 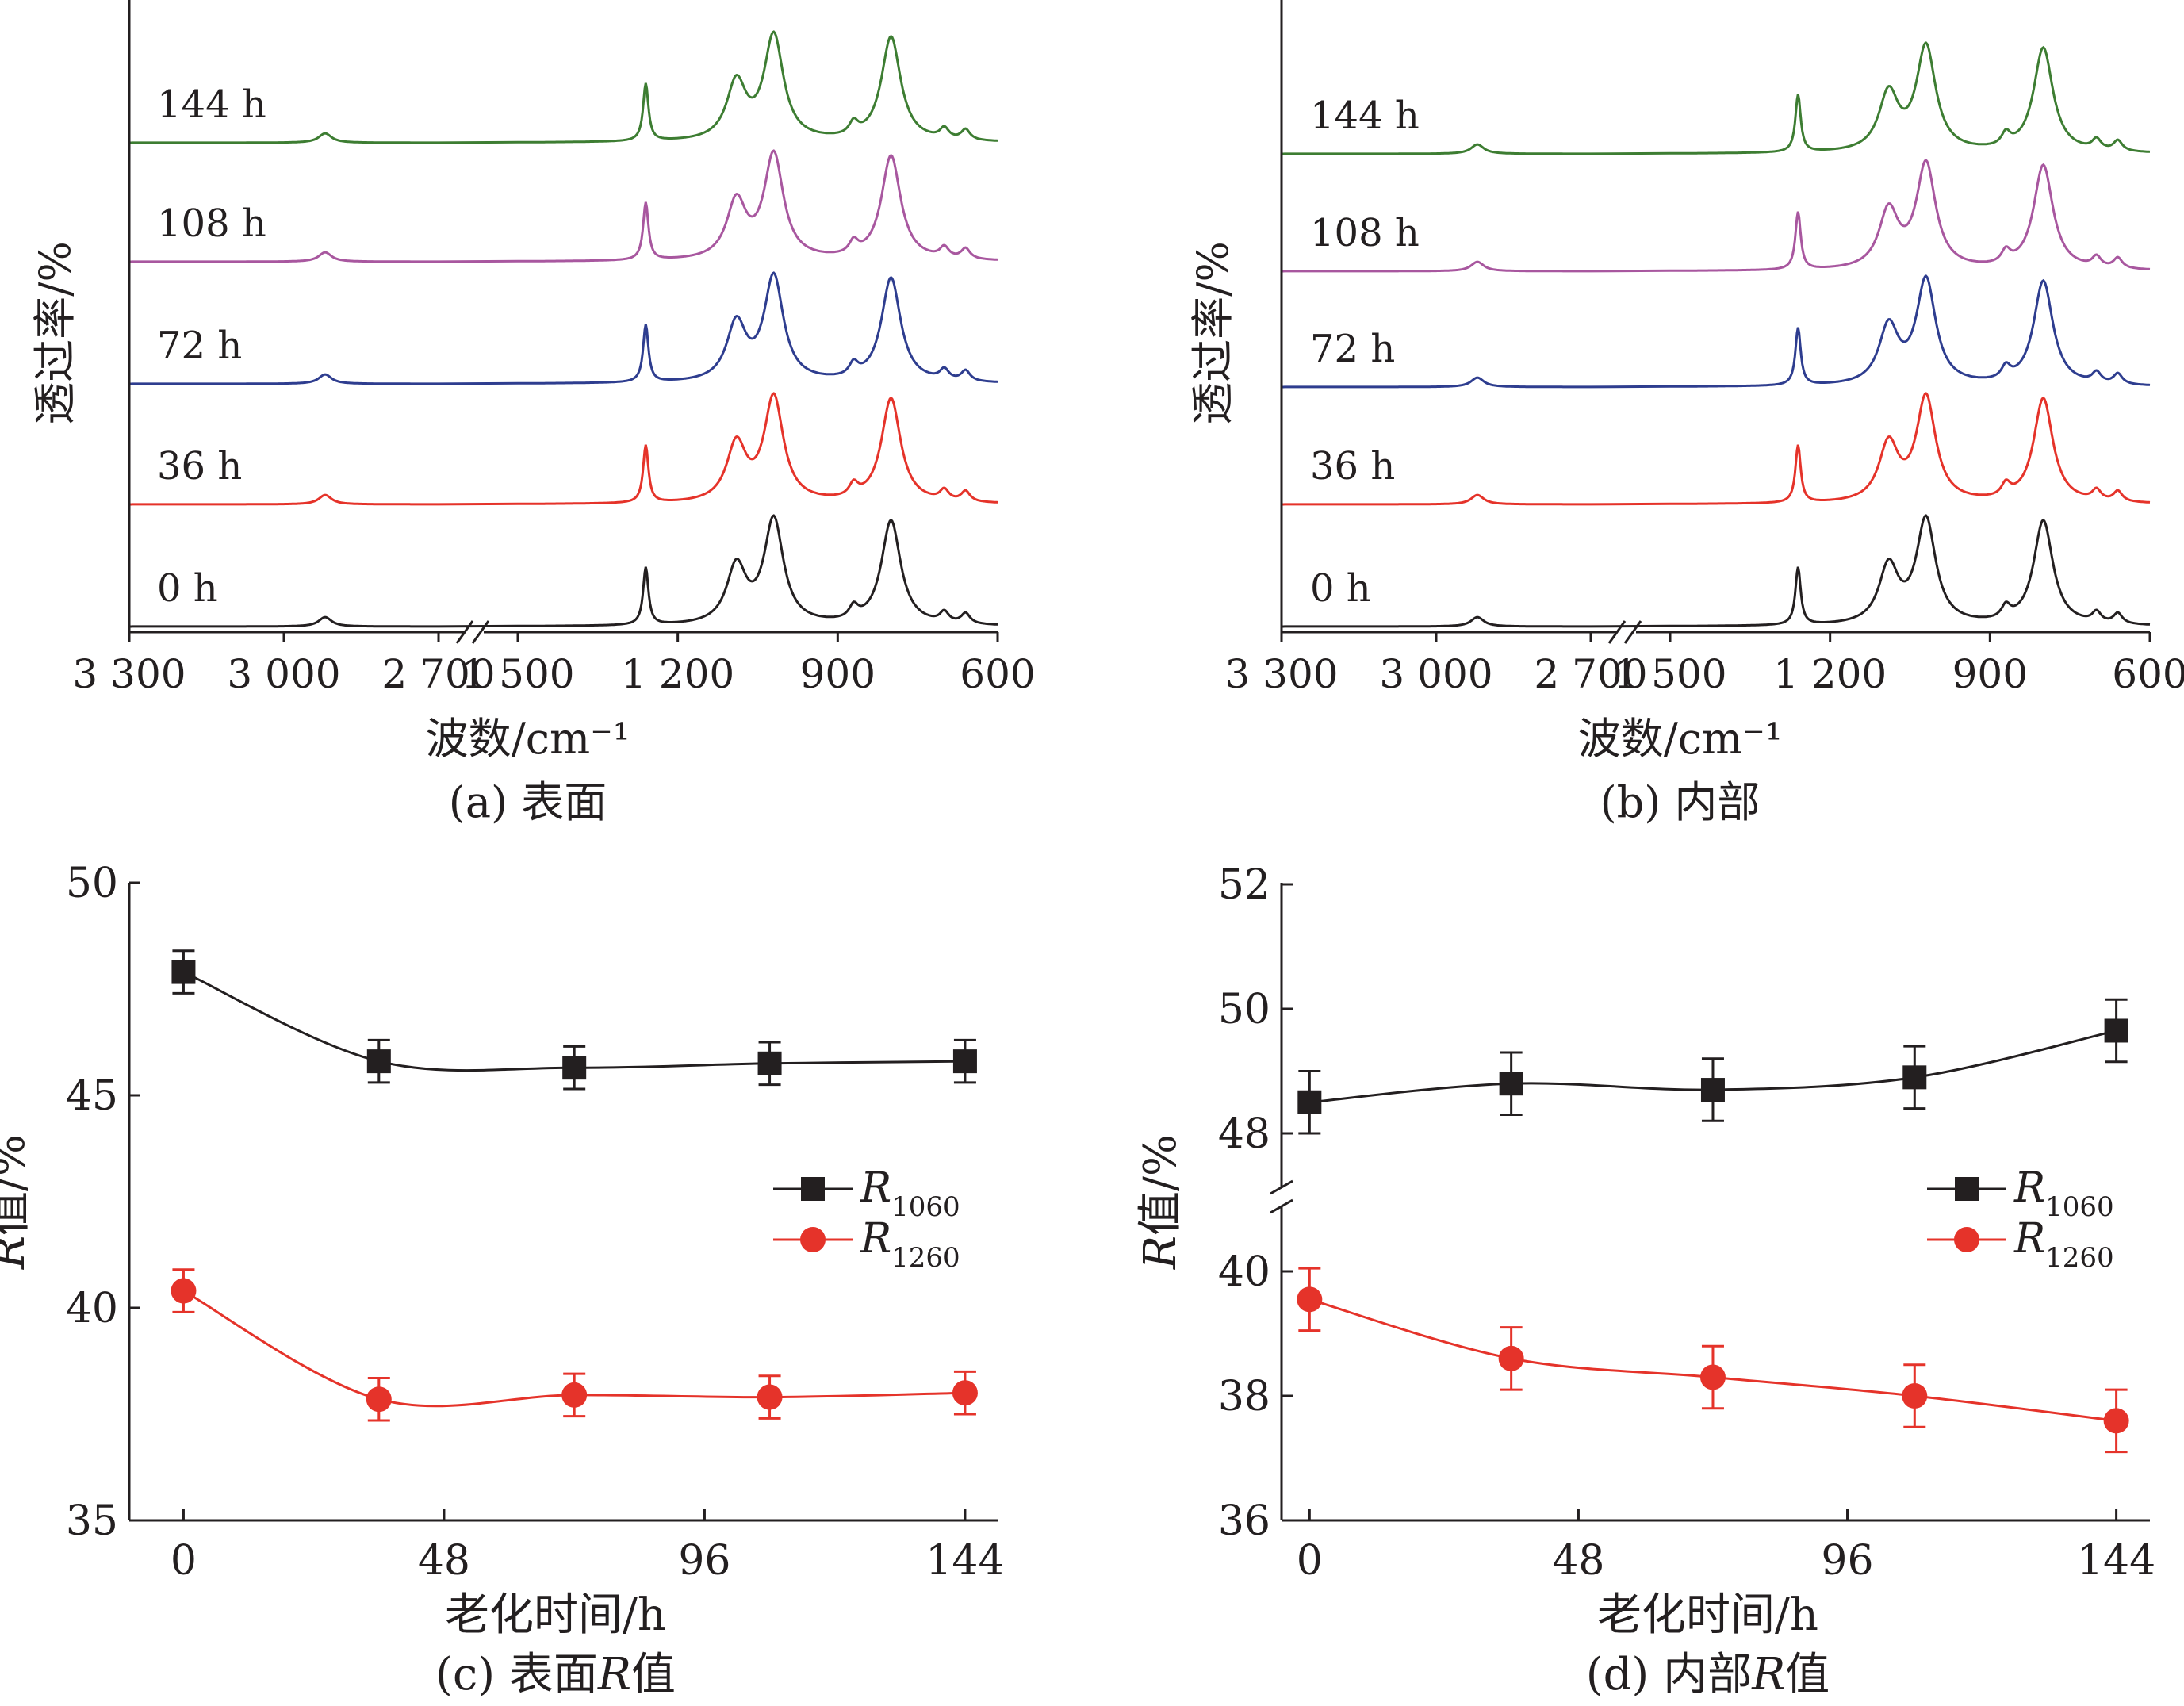 I want to click on y-tick-label: 38, so click(x=1244, y=1396).